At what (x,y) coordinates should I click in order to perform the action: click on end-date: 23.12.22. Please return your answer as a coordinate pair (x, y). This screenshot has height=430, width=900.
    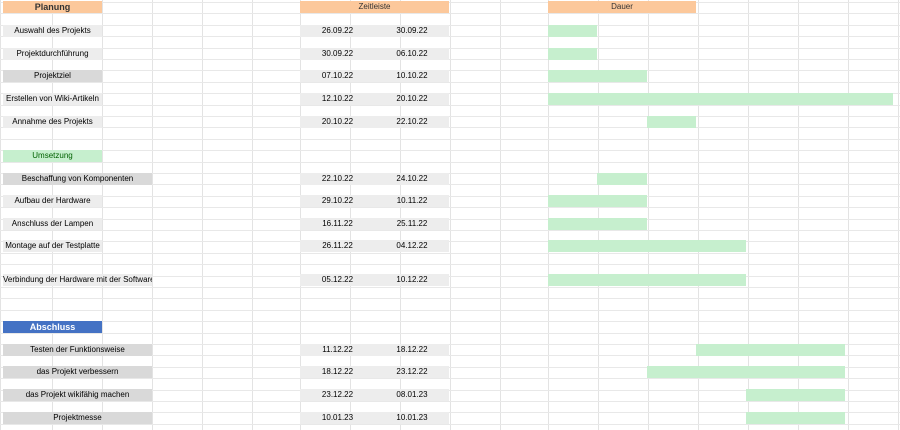
    Looking at the image, I should click on (412, 372).